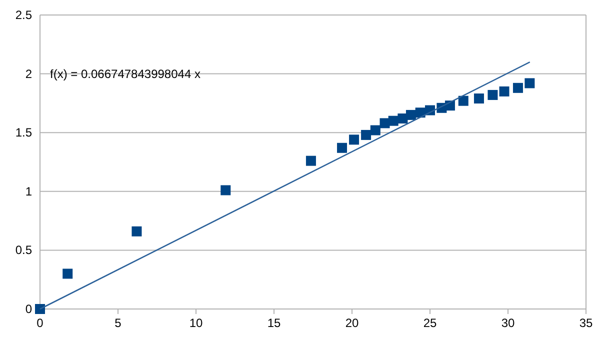  What do you see at coordinates (23, 250) in the screenshot?
I see `y-tick-label: 0.5` at bounding box center [23, 250].